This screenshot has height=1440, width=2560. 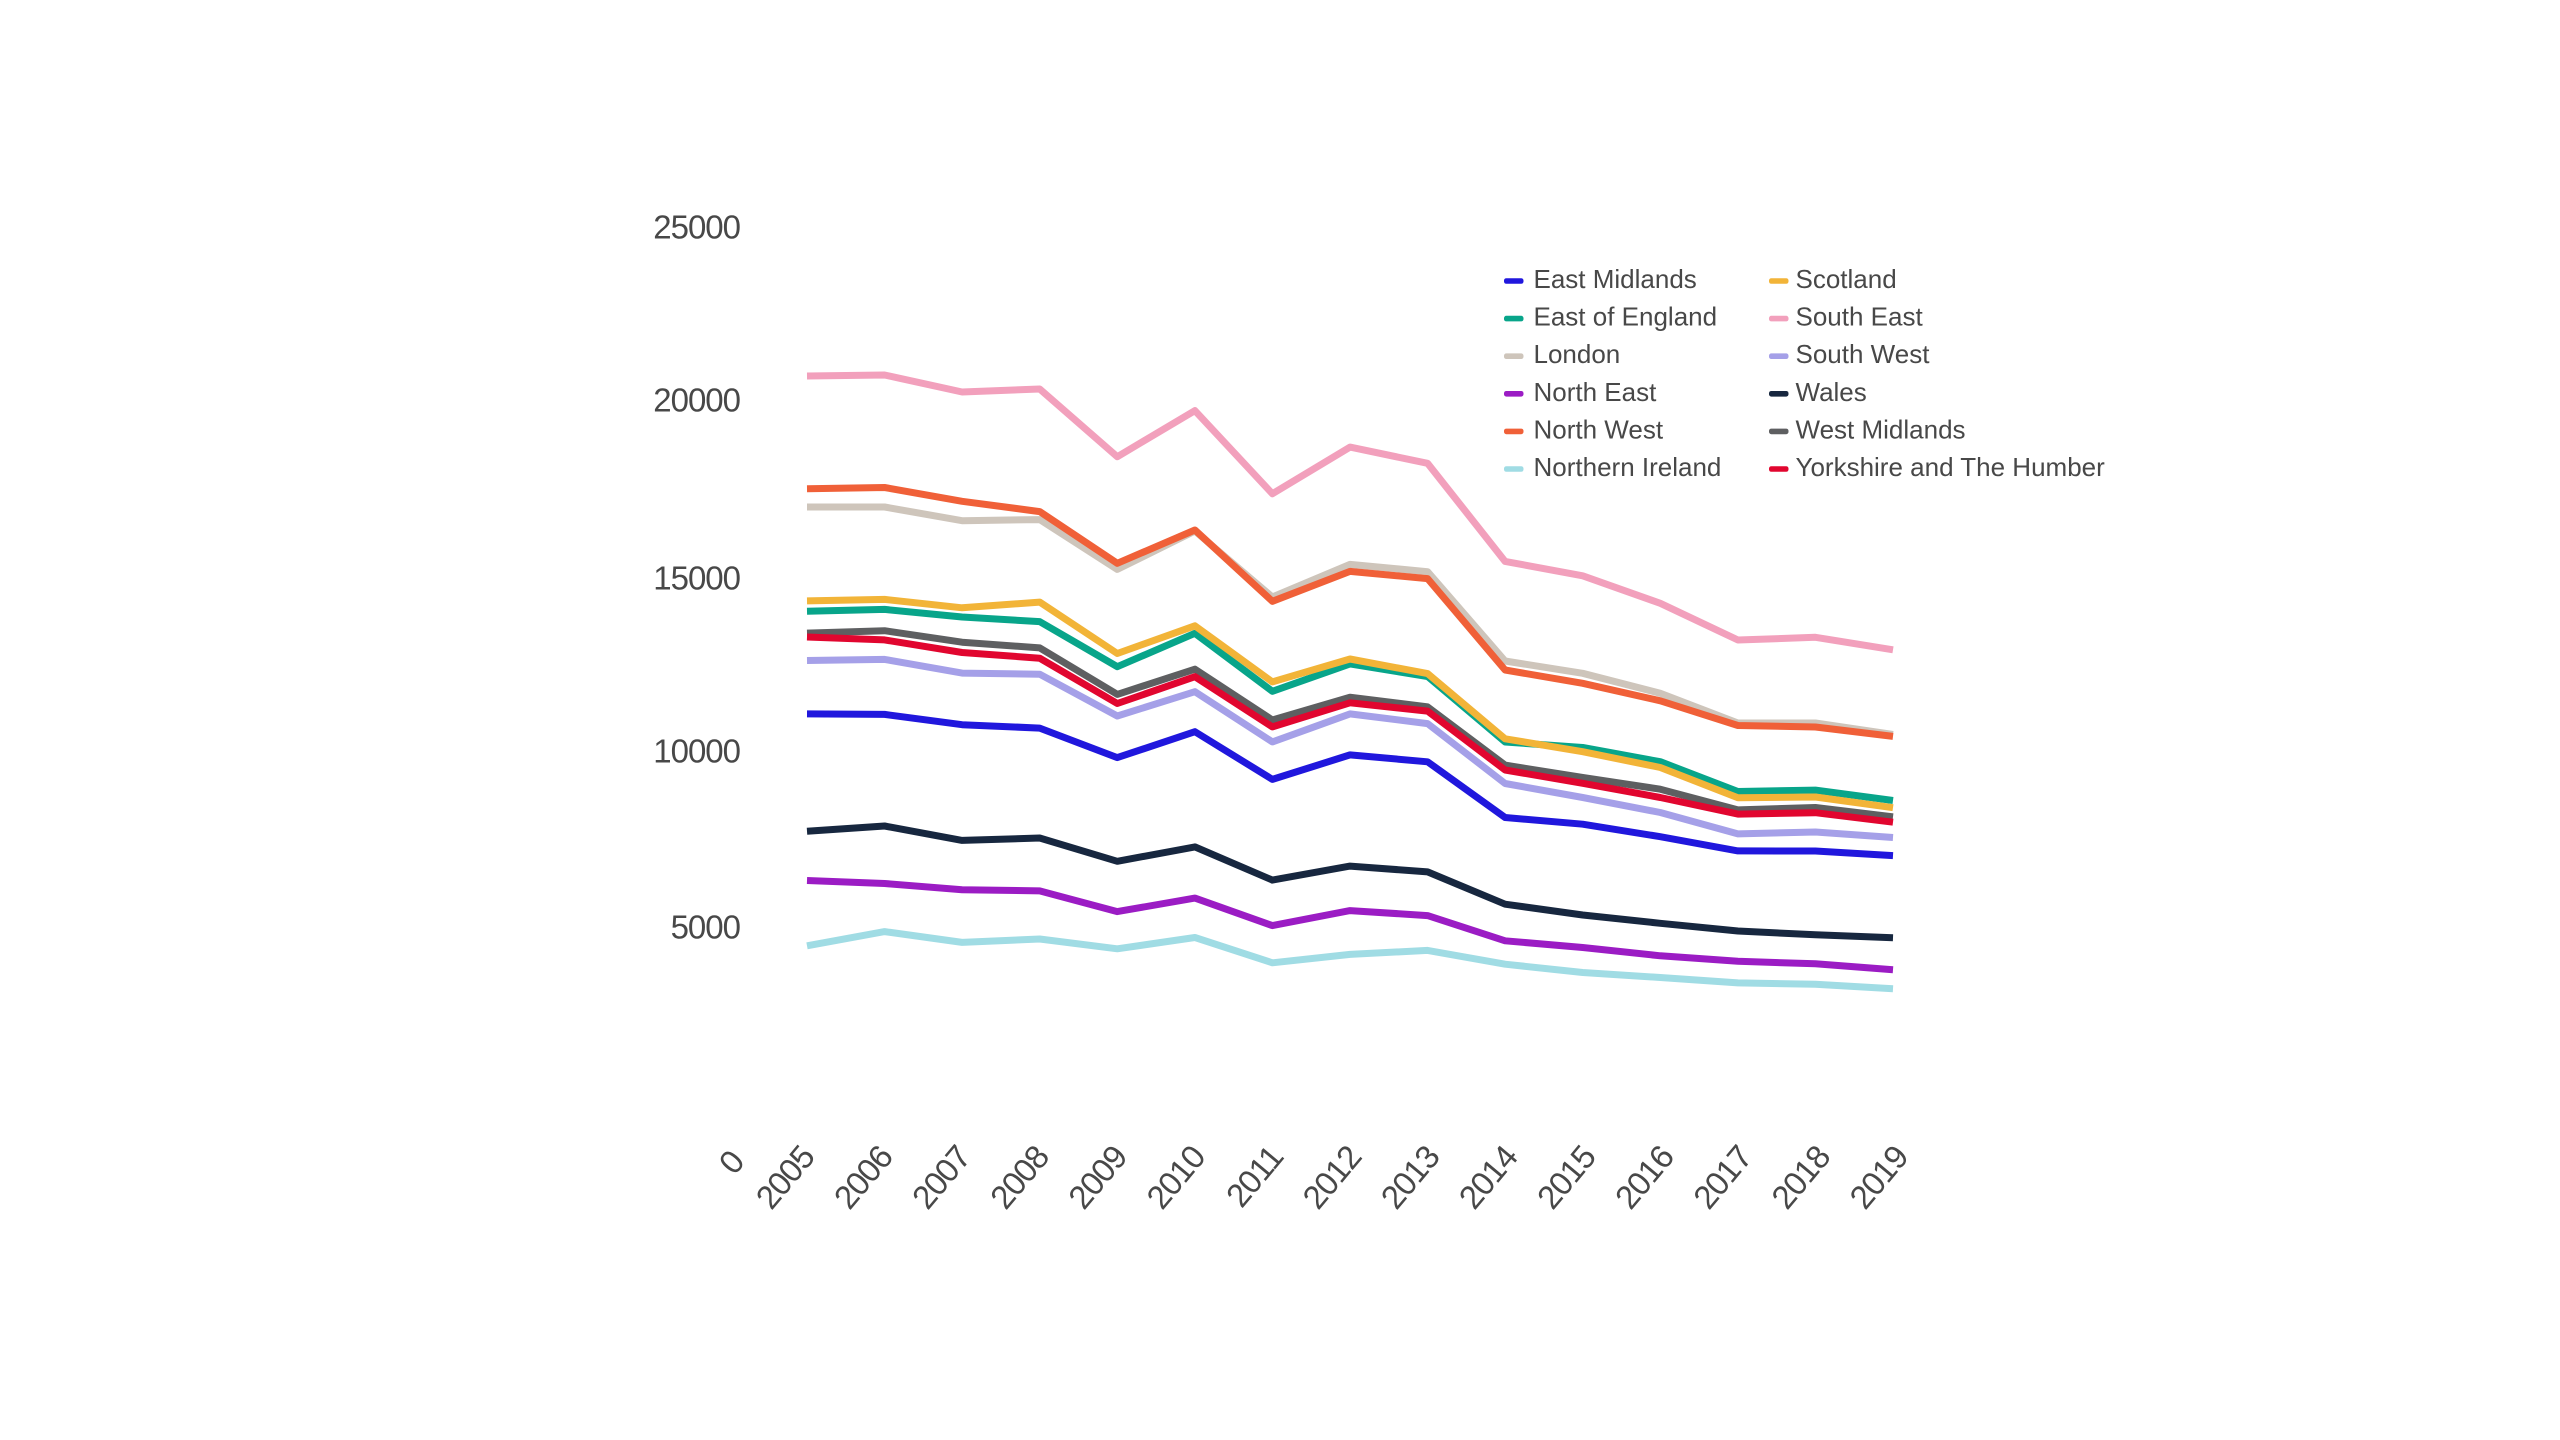 I want to click on svg-text: 2013, so click(x=1409, y=1177).